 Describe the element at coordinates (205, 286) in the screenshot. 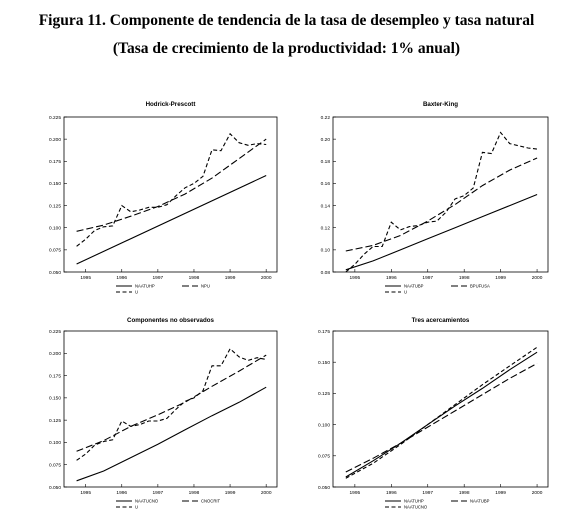

I see `legend-label: NPU` at that location.